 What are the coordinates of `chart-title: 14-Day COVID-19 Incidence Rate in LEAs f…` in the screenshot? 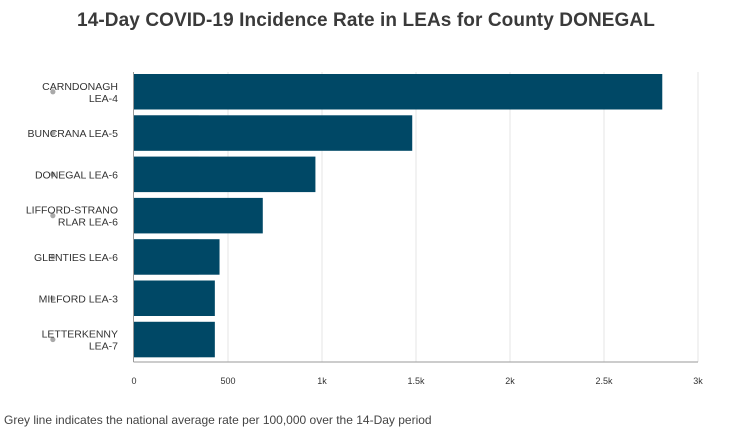 It's located at (366, 20).